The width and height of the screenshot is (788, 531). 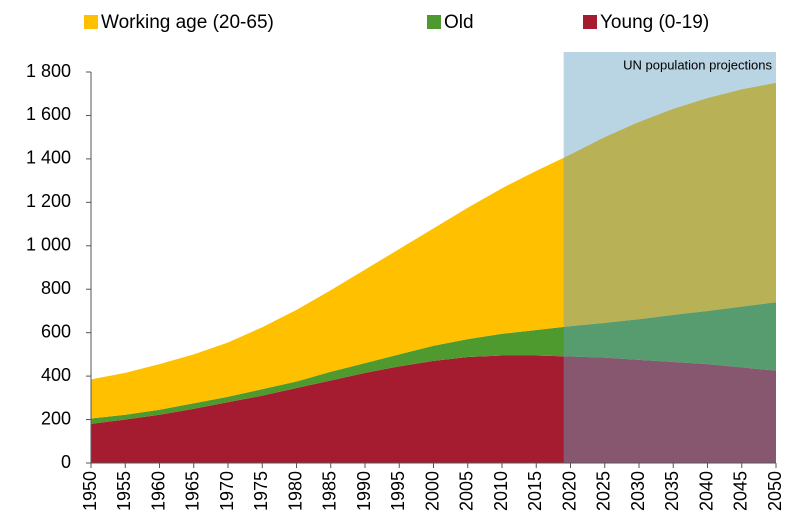 What do you see at coordinates (261, 491) in the screenshot?
I see `x-tick-label: 1975` at bounding box center [261, 491].